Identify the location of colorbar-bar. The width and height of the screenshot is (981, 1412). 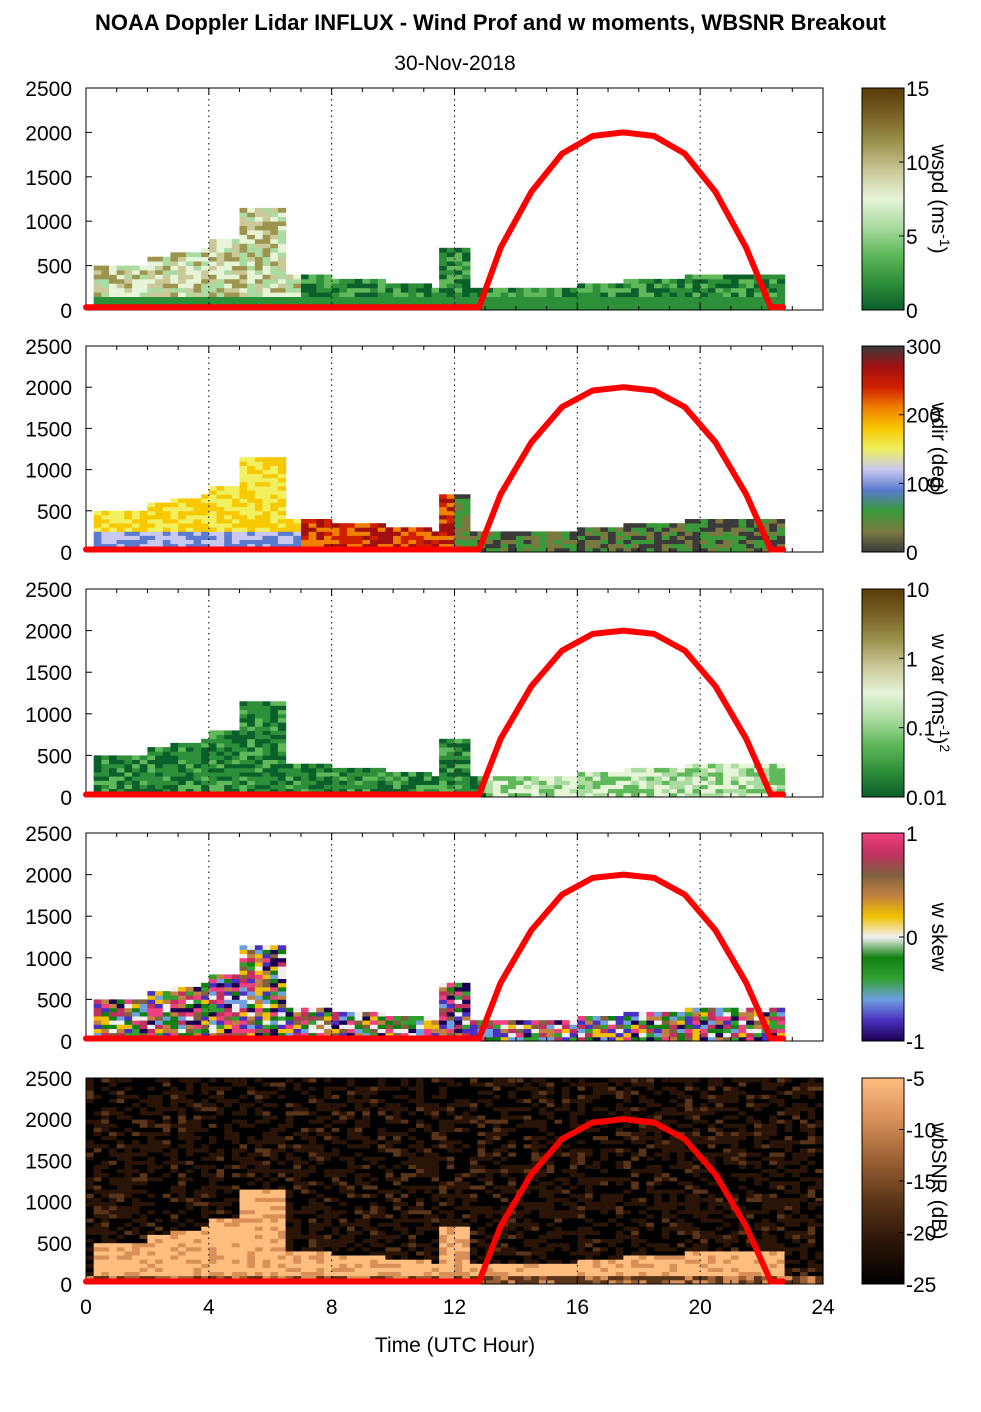
(883, 693).